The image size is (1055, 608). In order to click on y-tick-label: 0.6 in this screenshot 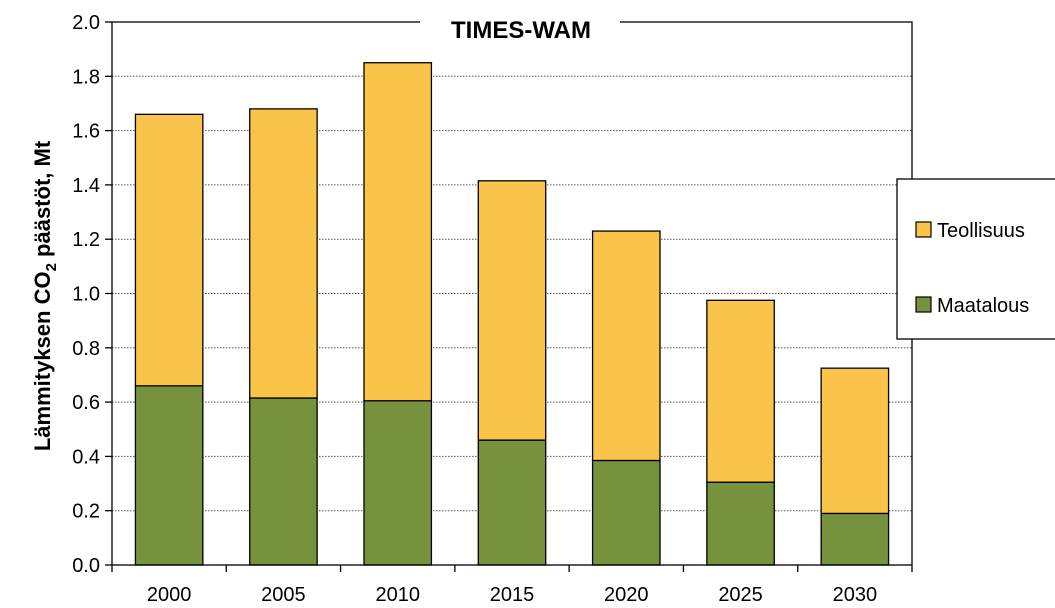, I will do `click(86, 403)`.